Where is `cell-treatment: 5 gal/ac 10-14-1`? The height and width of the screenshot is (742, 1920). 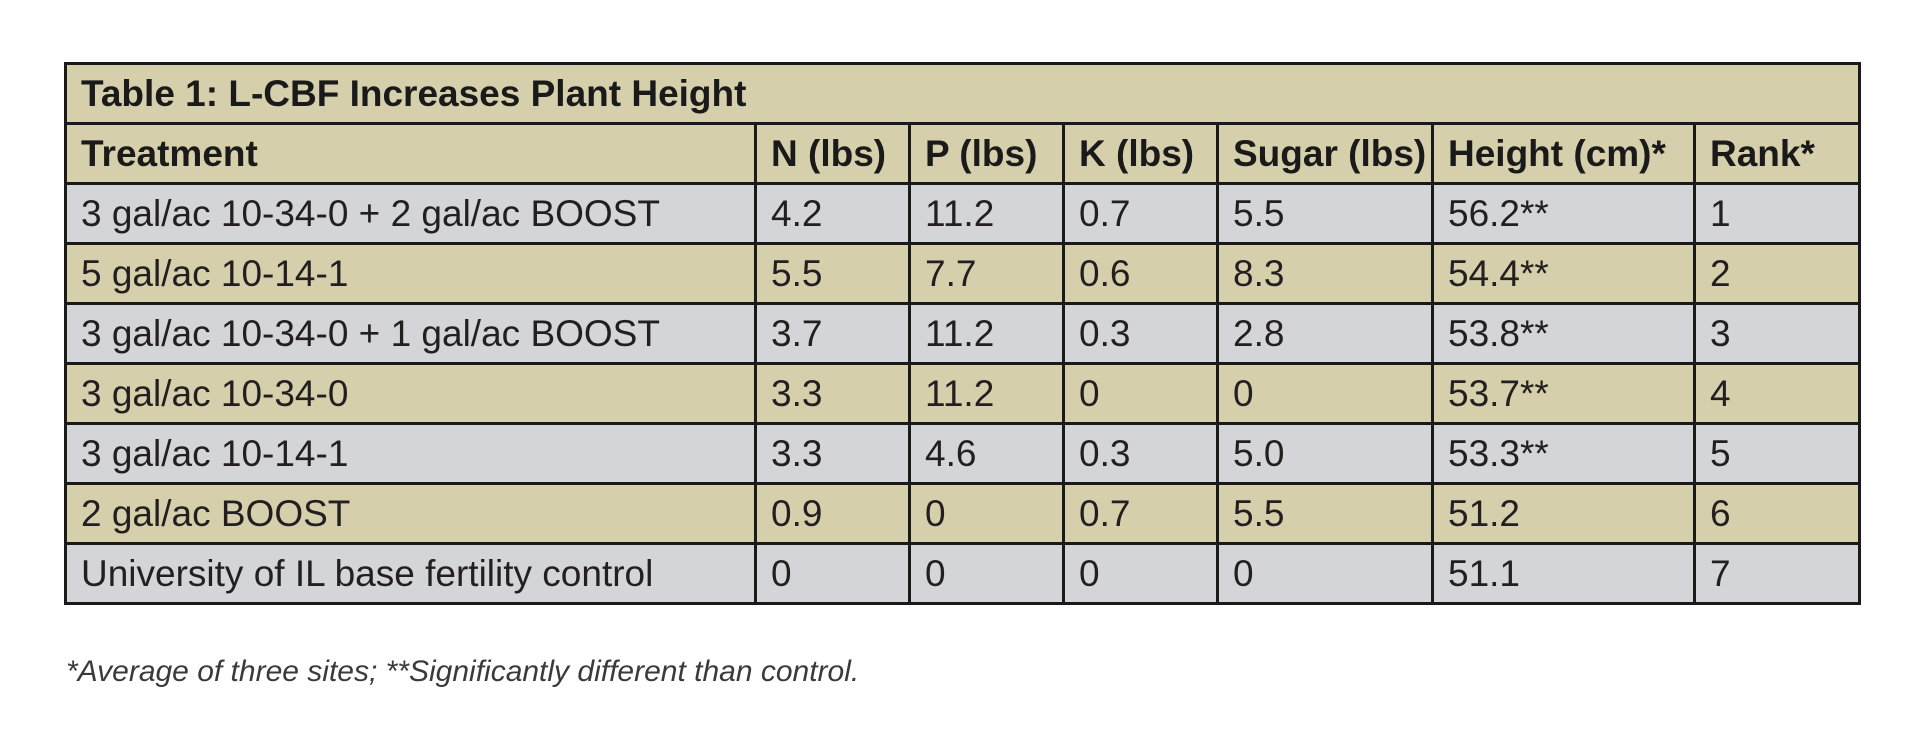
cell-treatment: 5 gal/ac 10-14-1 is located at coordinates (410, 273).